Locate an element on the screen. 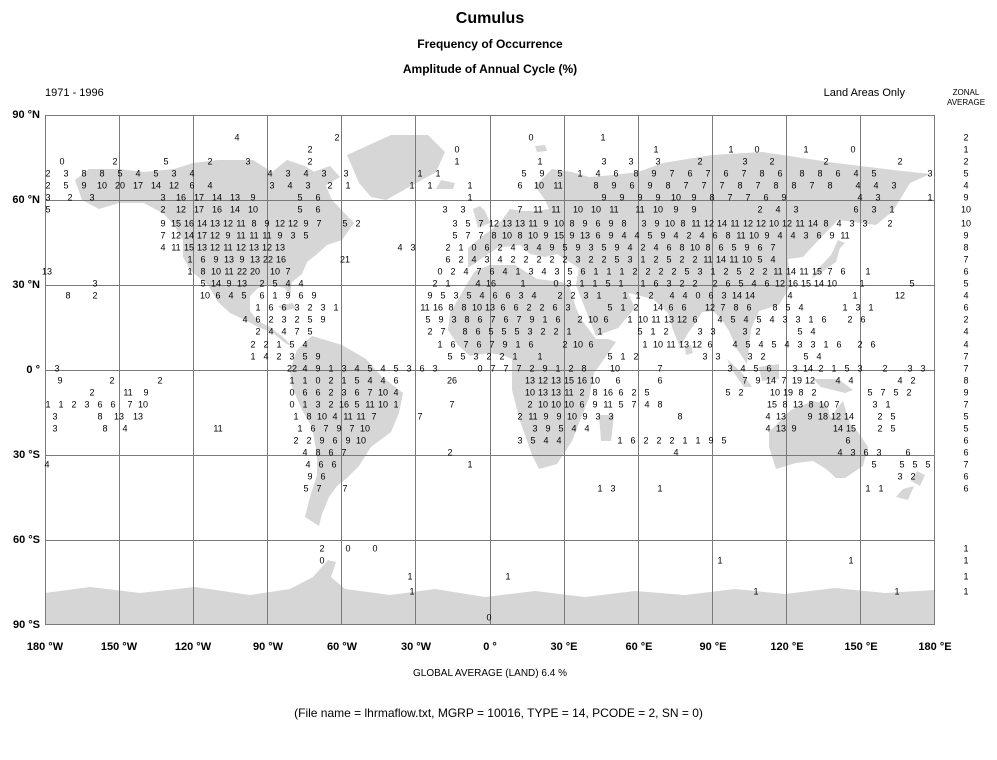 Image resolution: width=997 pixels, height=760 pixels. lon-axis-label: 90 °E is located at coordinates (713, 647).